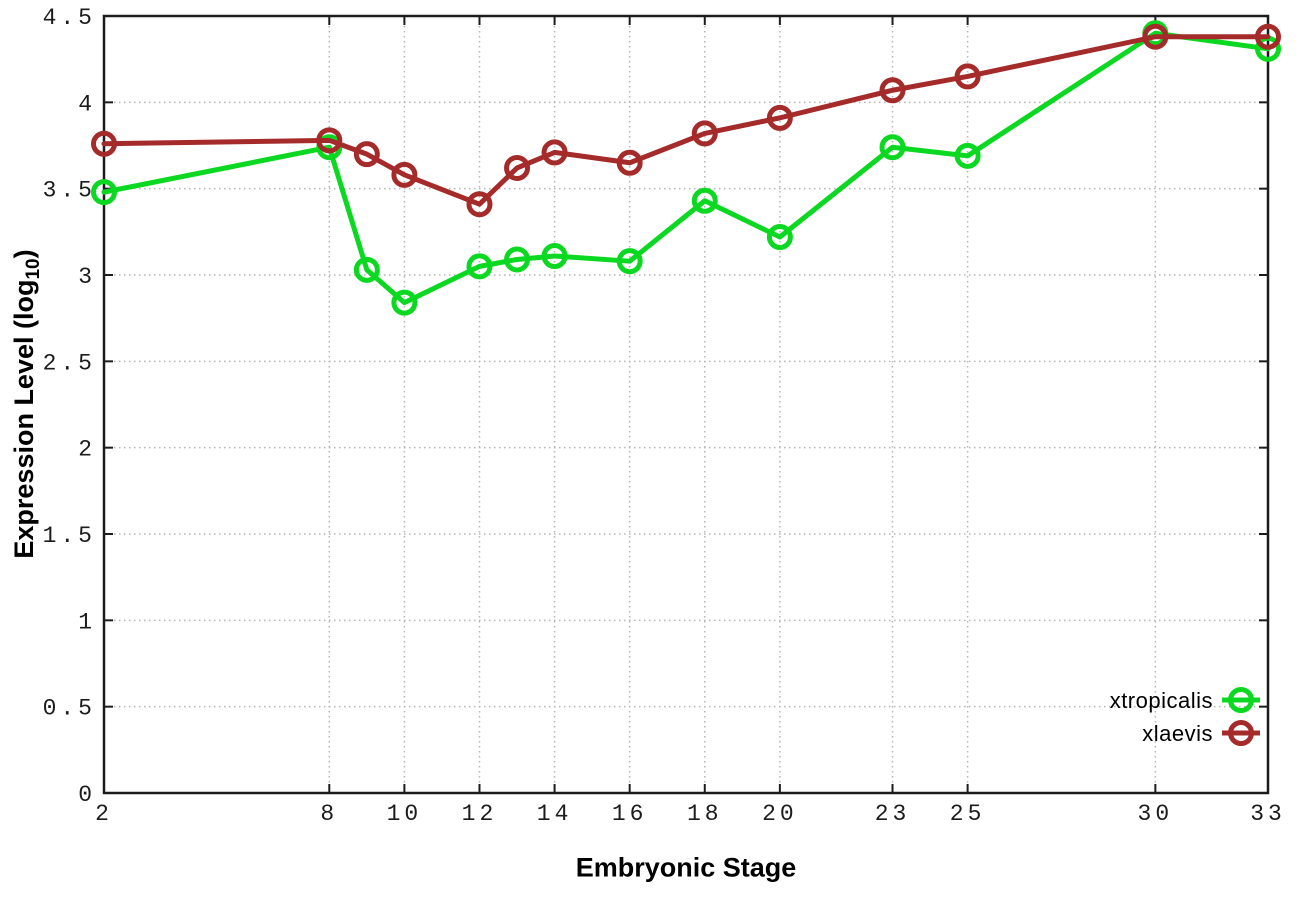 The image size is (1296, 907). I want to click on x-tick-label: 33, so click(1268, 814).